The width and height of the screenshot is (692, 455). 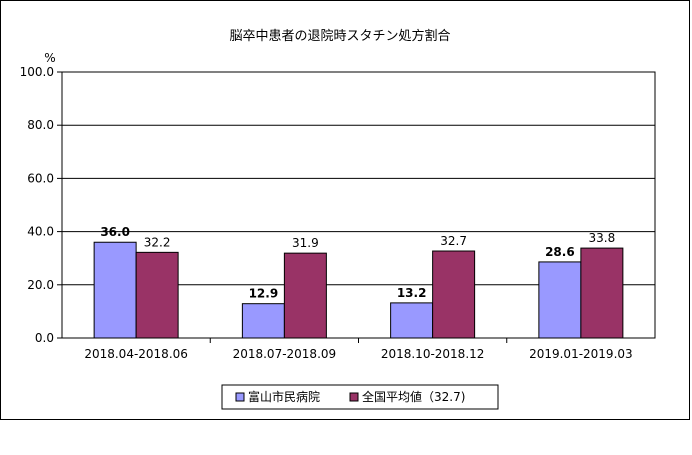 What do you see at coordinates (285, 354) in the screenshot?
I see `x-category-label: 2018.07-2018.09` at bounding box center [285, 354].